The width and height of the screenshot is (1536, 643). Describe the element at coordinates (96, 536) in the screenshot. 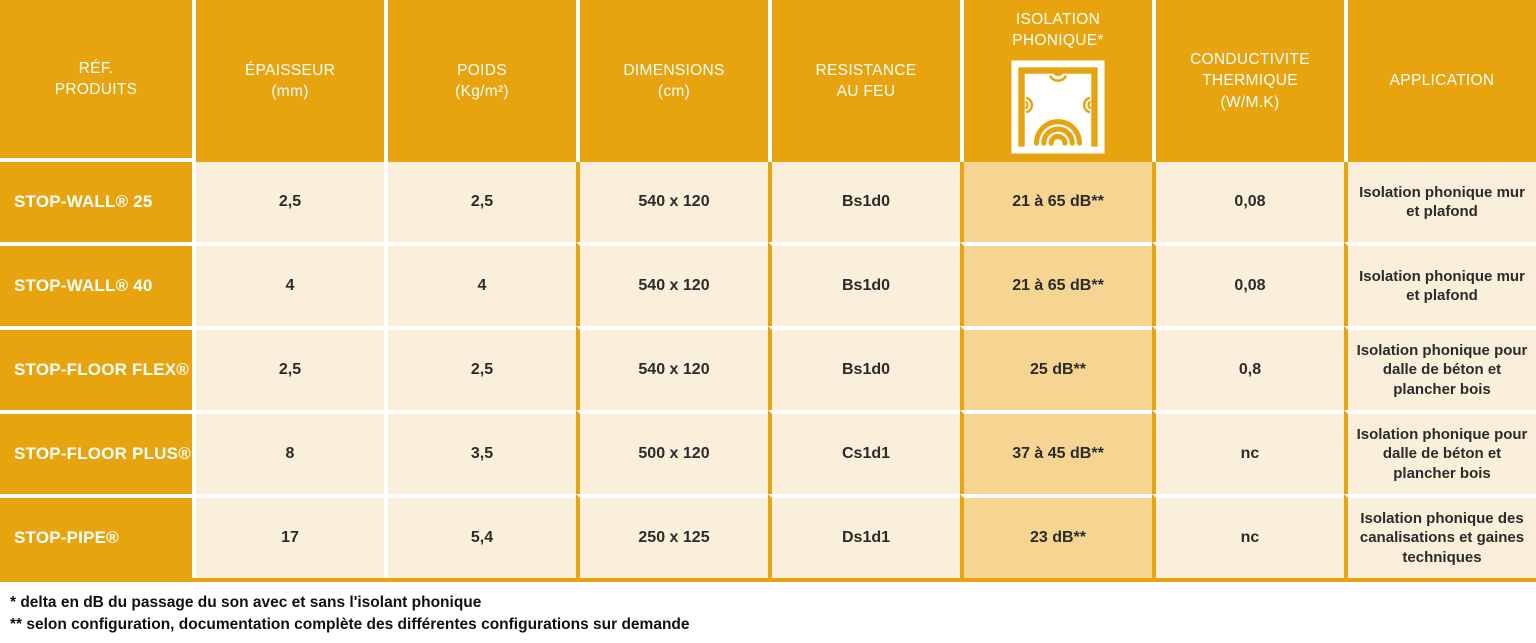

I see `cell-ref-produit: STOP-PIPE®` at that location.